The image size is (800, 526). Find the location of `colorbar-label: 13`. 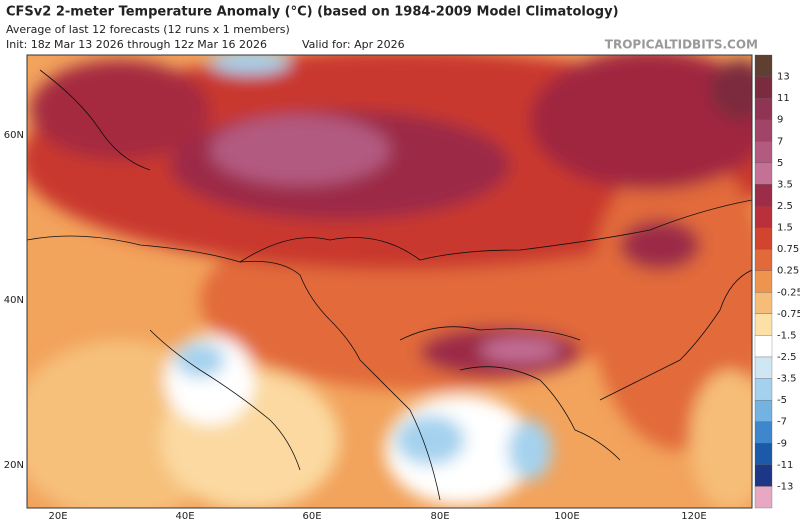

colorbar-label: 13 is located at coordinates (783, 77).